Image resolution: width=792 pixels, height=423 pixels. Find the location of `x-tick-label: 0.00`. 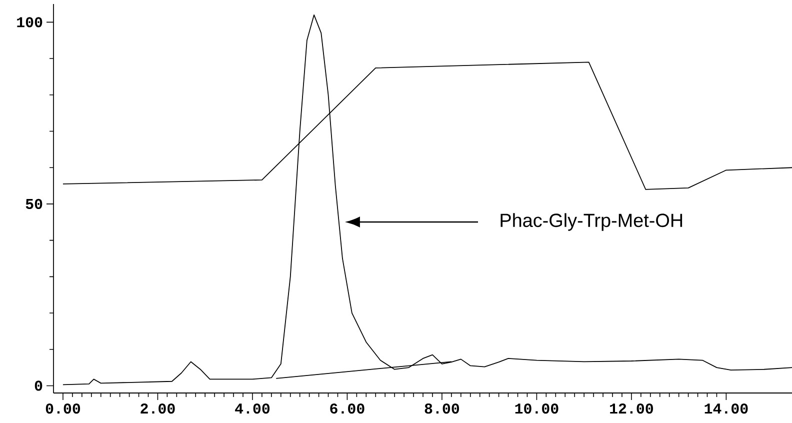

x-tick-label: 0.00 is located at coordinates (63, 408).